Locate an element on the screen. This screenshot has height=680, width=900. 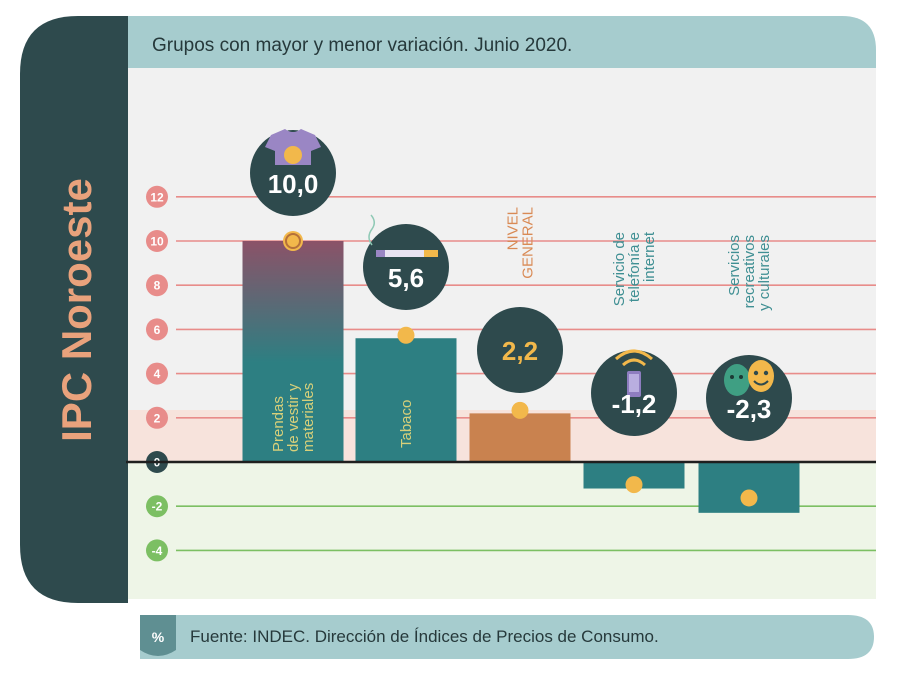
shirt-icon is located at coordinates (293, 147).